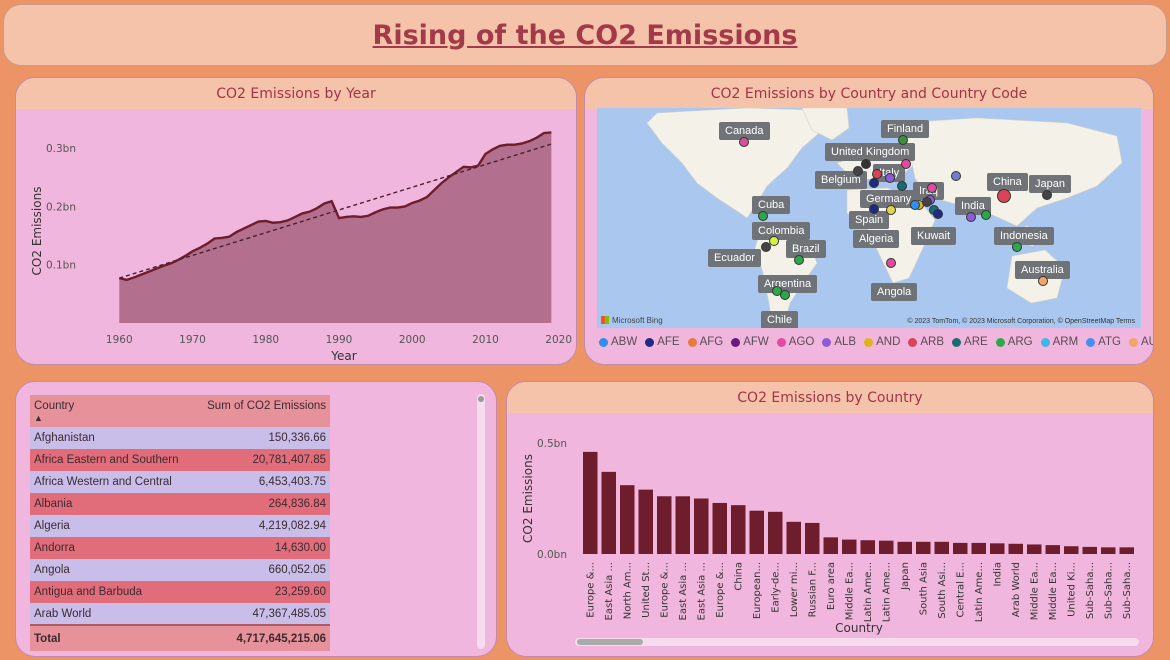 The width and height of the screenshot is (1170, 660). Describe the element at coordinates (905, 129) in the screenshot. I see `map-label-finland: Finland` at that location.